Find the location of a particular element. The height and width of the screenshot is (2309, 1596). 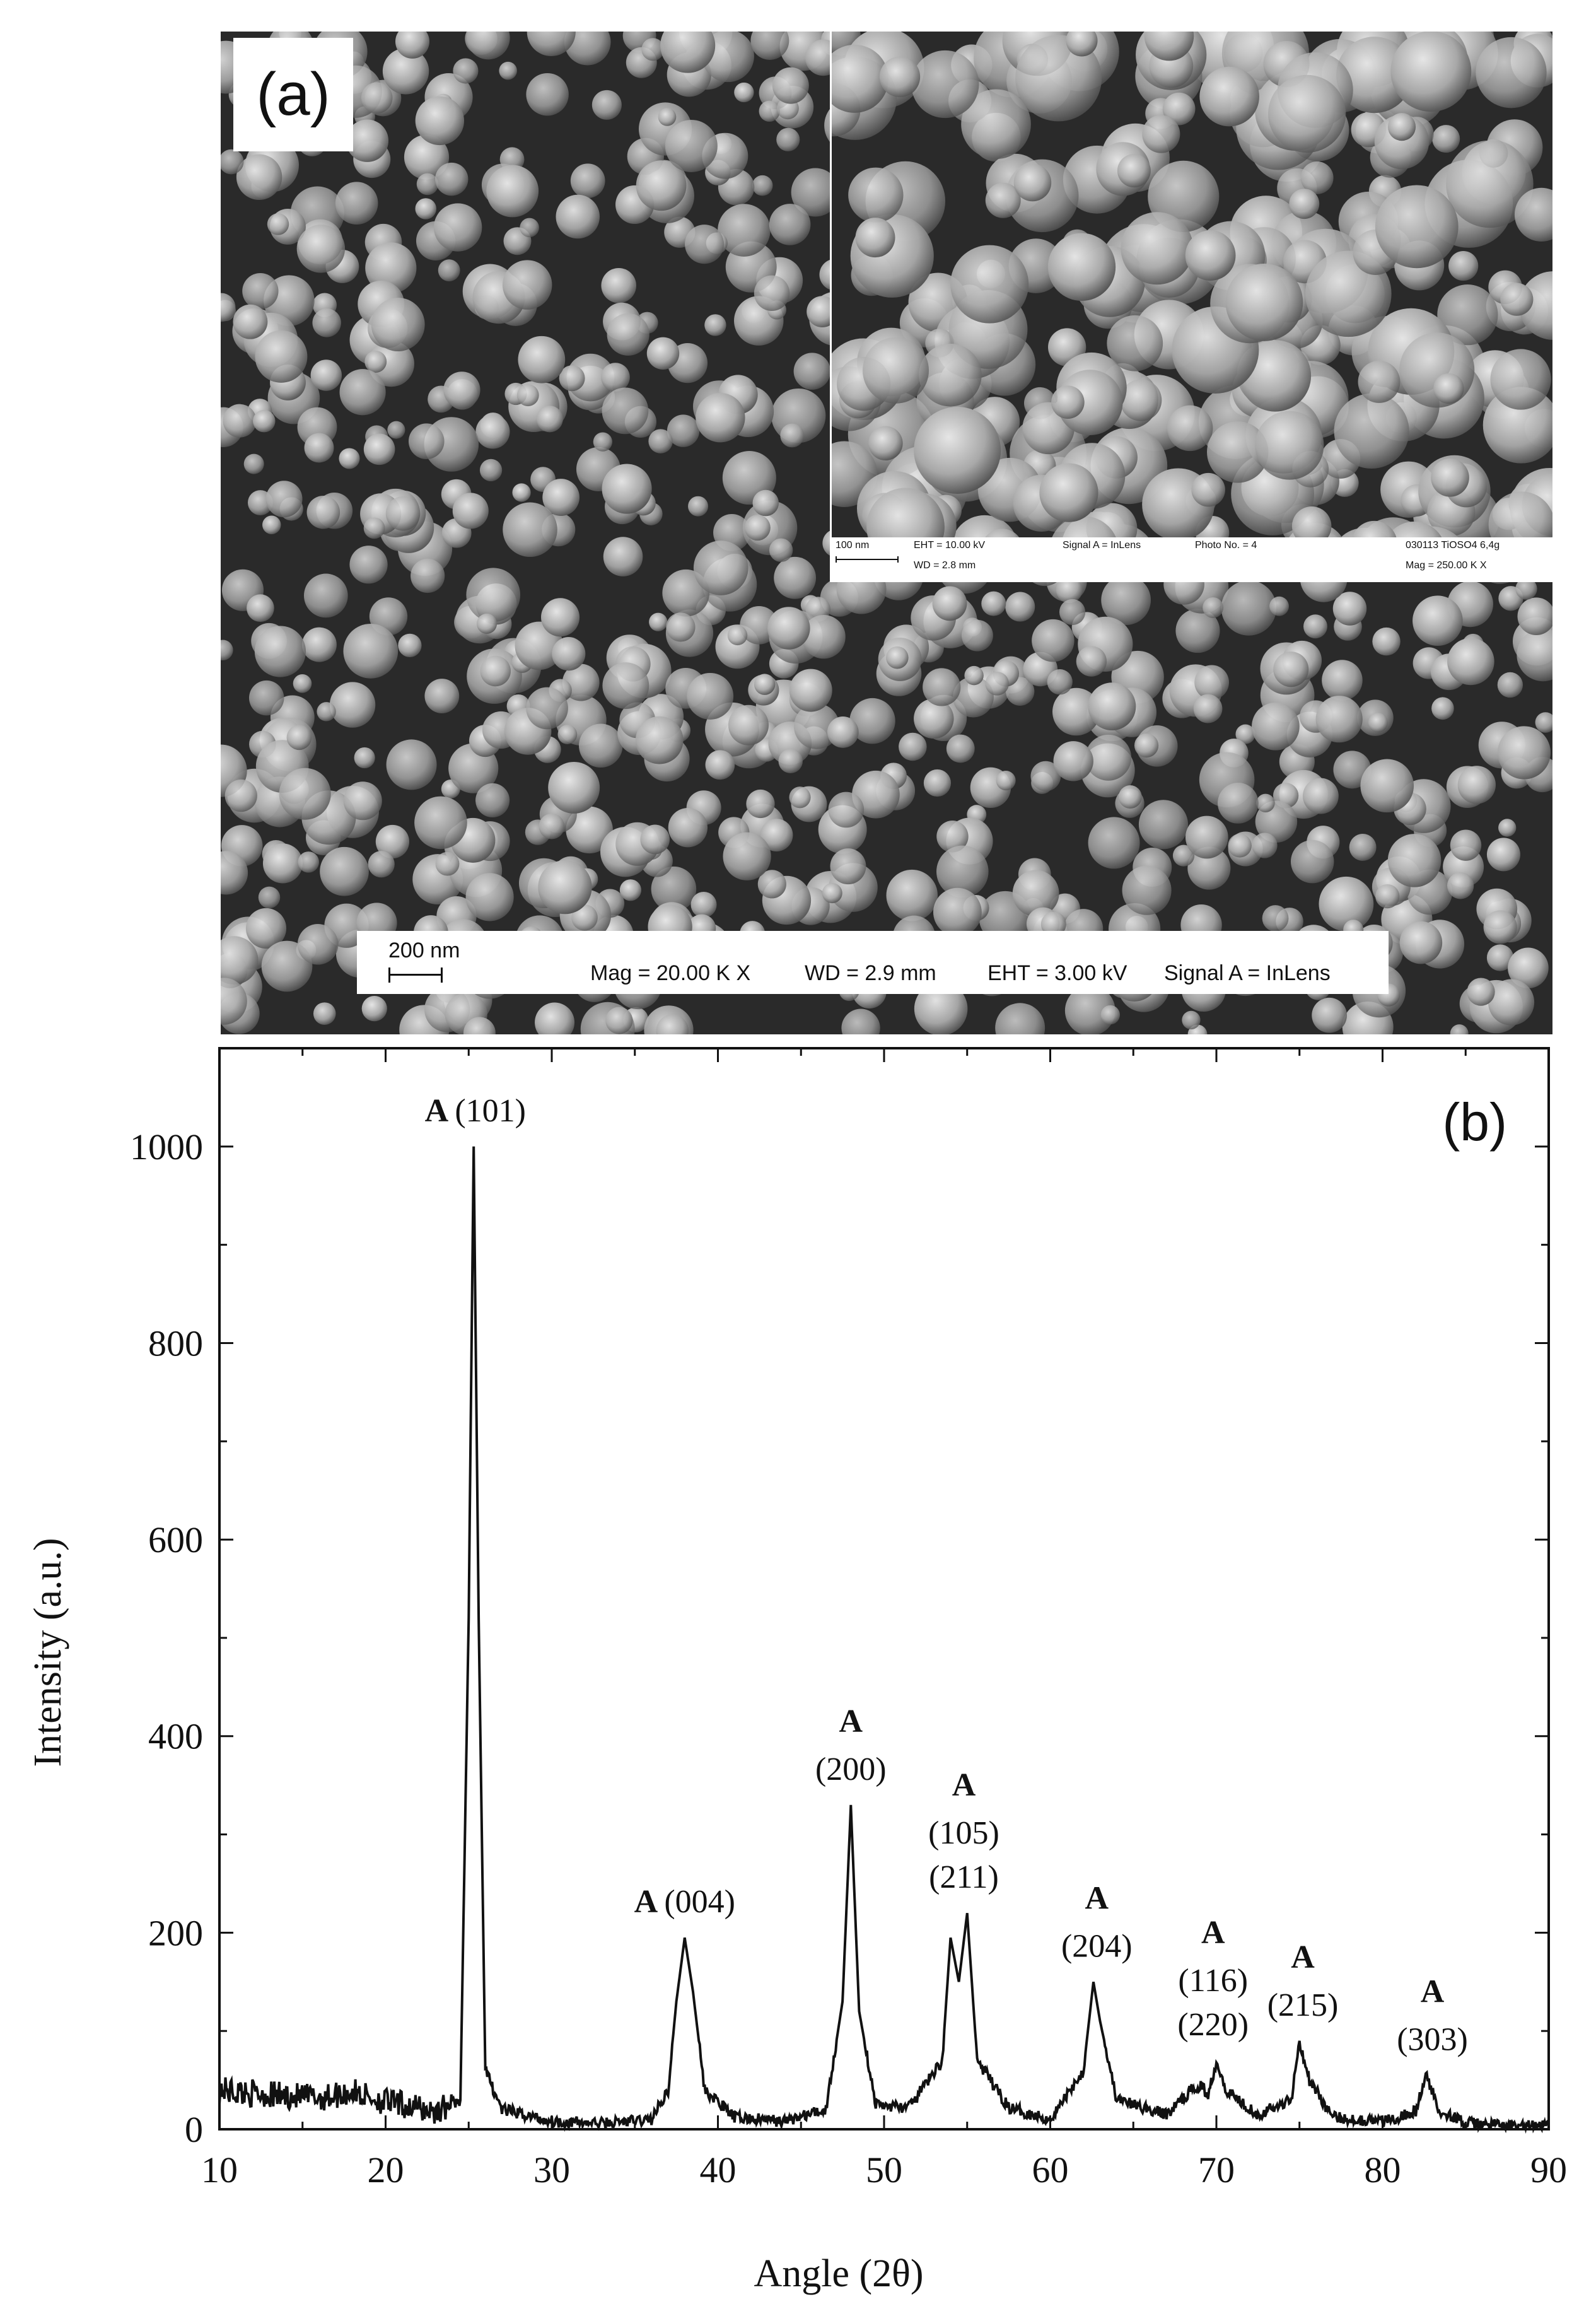

x-tick-label: 60 is located at coordinates (1051, 2169).